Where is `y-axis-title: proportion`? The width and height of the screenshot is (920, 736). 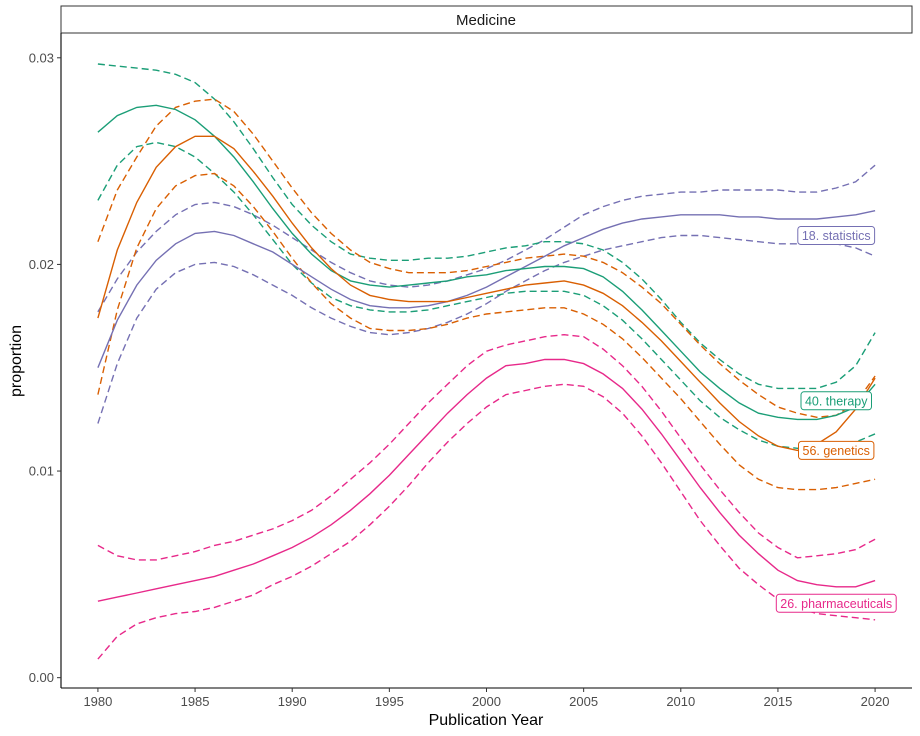 y-axis-title: proportion is located at coordinates (16, 361).